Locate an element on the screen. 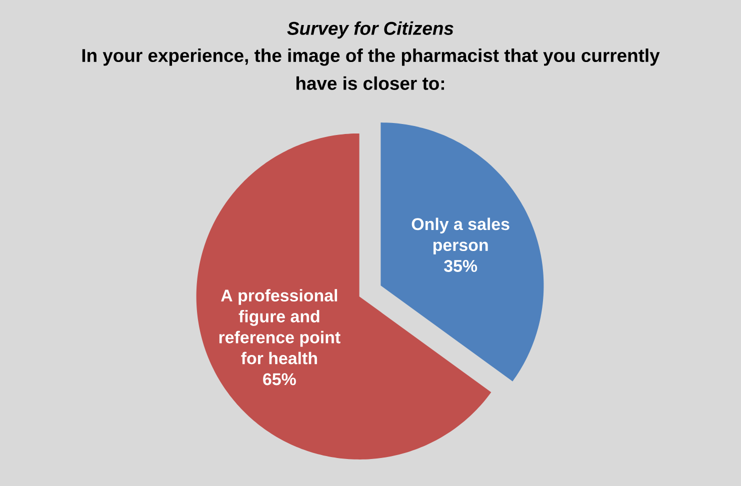  data-label: 35% is located at coordinates (461, 266).